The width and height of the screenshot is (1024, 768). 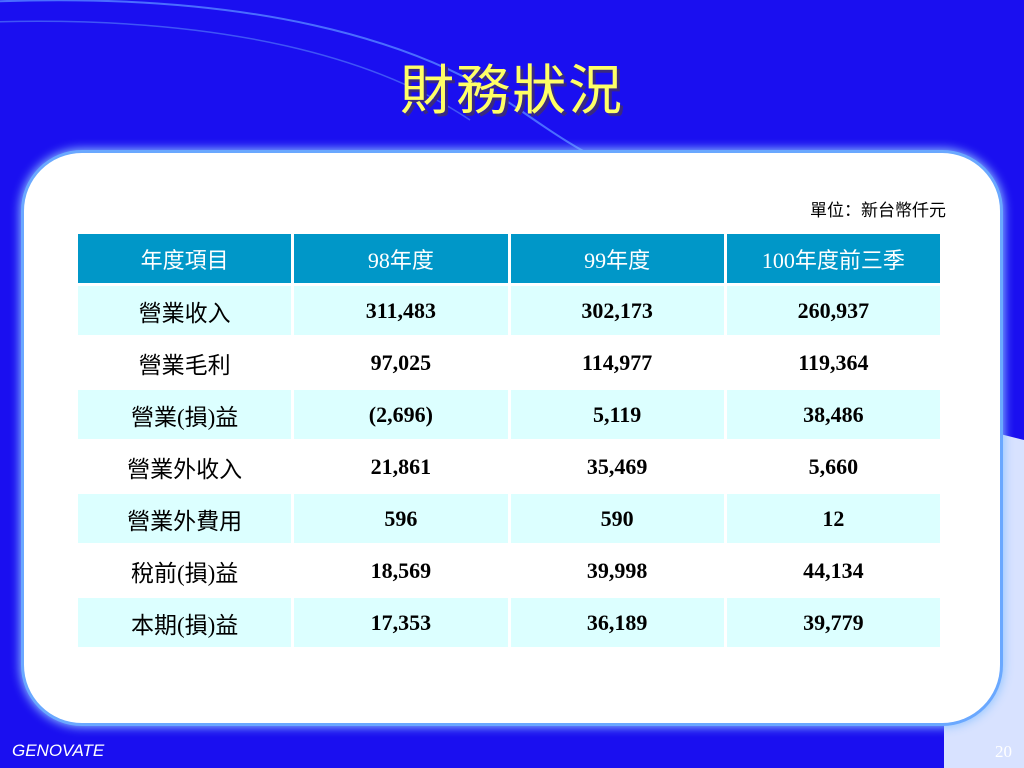 I want to click on row-value: 36,189, so click(x=617, y=622).